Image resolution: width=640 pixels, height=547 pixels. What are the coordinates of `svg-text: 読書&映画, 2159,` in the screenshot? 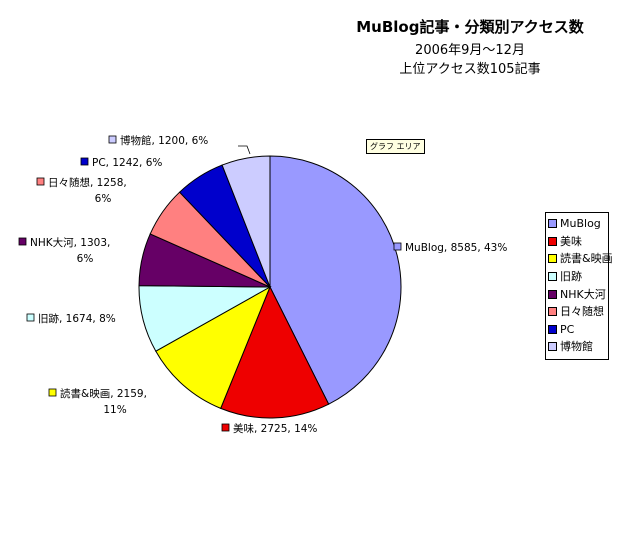 It's located at (103, 393).